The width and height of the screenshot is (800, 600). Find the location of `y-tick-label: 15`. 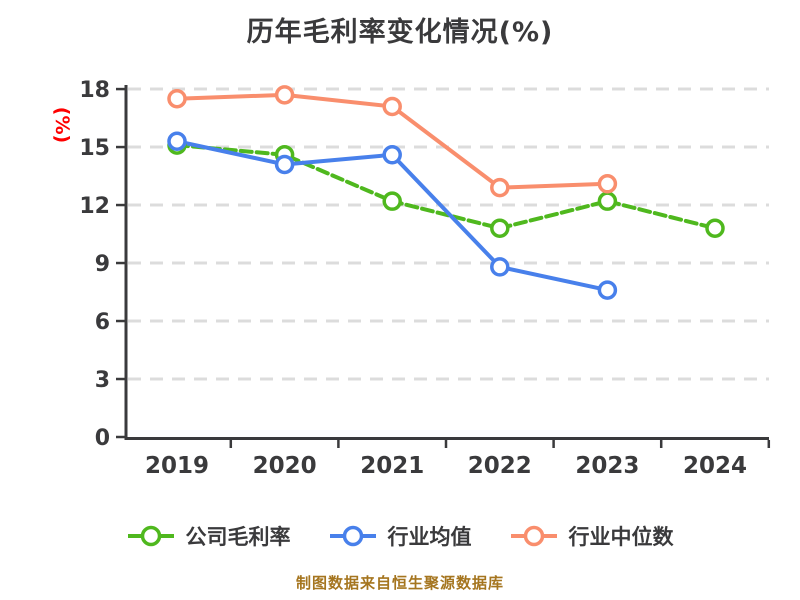

y-tick-label: 15 is located at coordinates (94, 148).